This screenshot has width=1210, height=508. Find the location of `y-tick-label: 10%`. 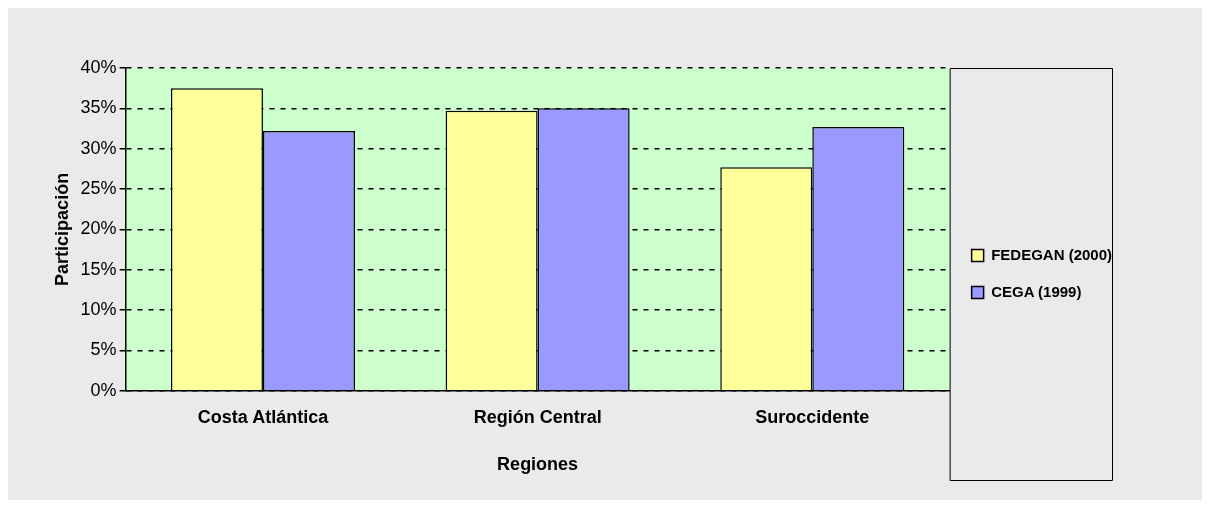

y-tick-label: 10% is located at coordinates (98, 309).